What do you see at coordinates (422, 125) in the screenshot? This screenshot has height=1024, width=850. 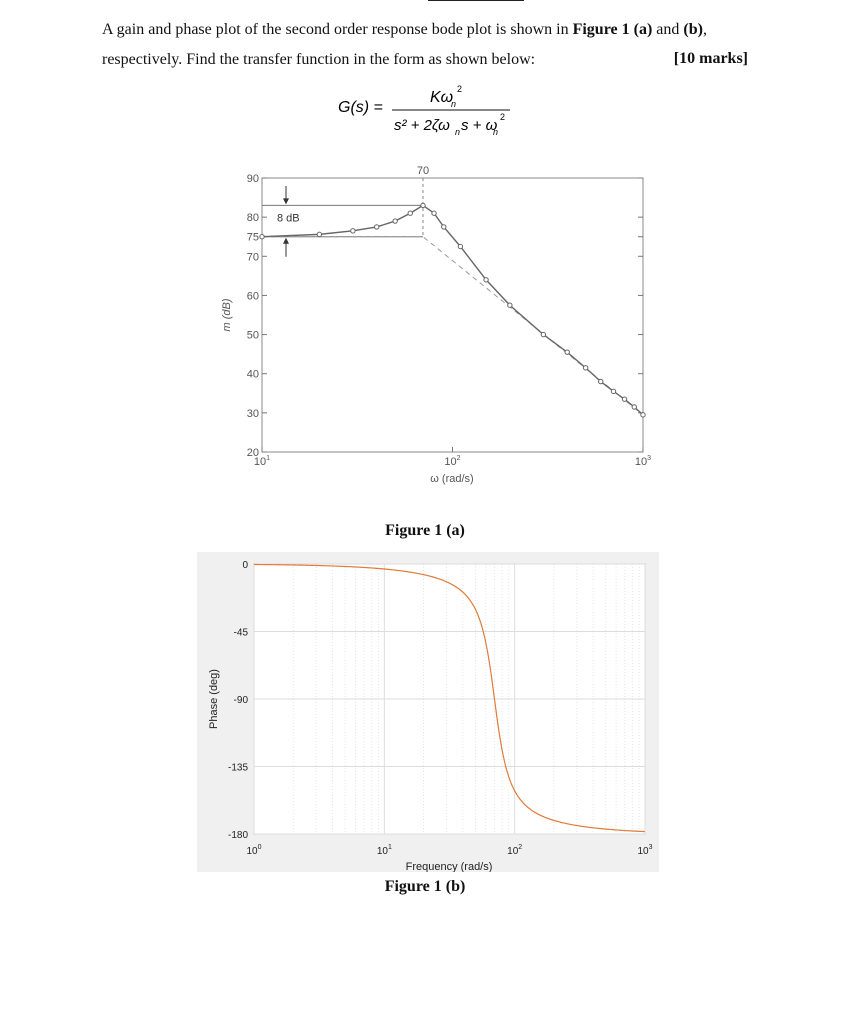 I see `formula-denominator: s² + 2ζω` at bounding box center [422, 125].